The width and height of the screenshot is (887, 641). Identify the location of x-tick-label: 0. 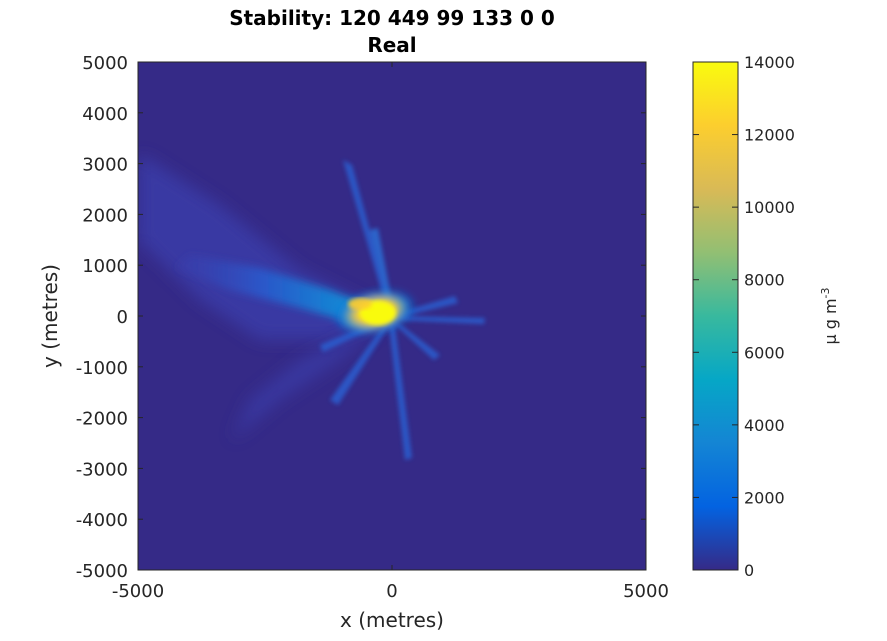
(391, 591).